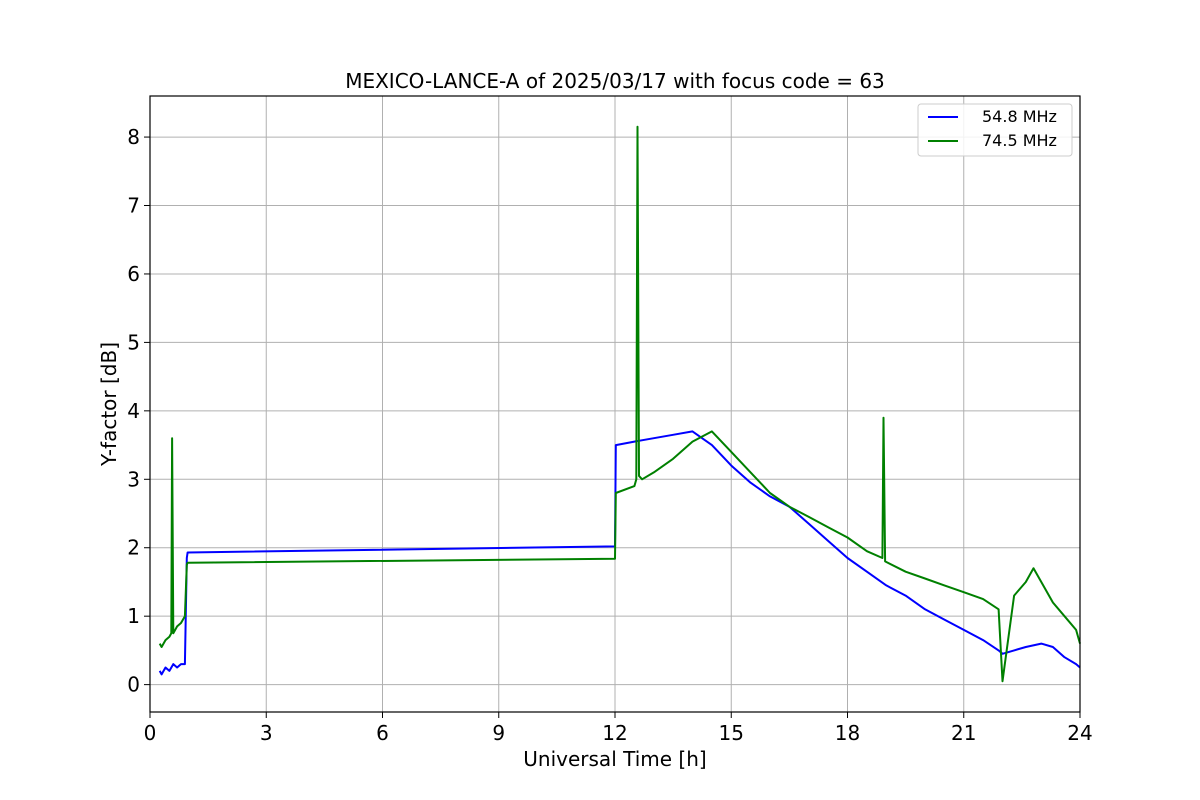 This screenshot has height=800, width=1200. I want to click on y-tick-label: 3, so click(133, 479).